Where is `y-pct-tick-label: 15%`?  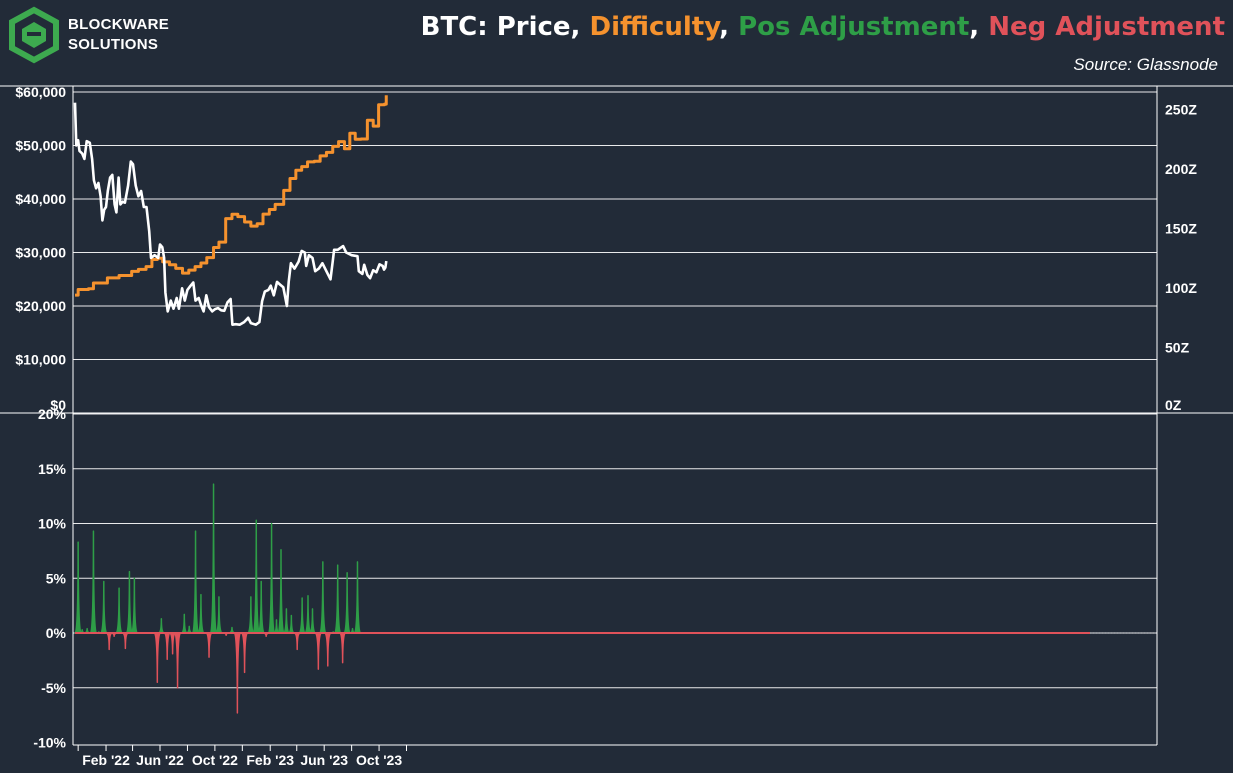
y-pct-tick-label: 15% is located at coordinates (52, 469).